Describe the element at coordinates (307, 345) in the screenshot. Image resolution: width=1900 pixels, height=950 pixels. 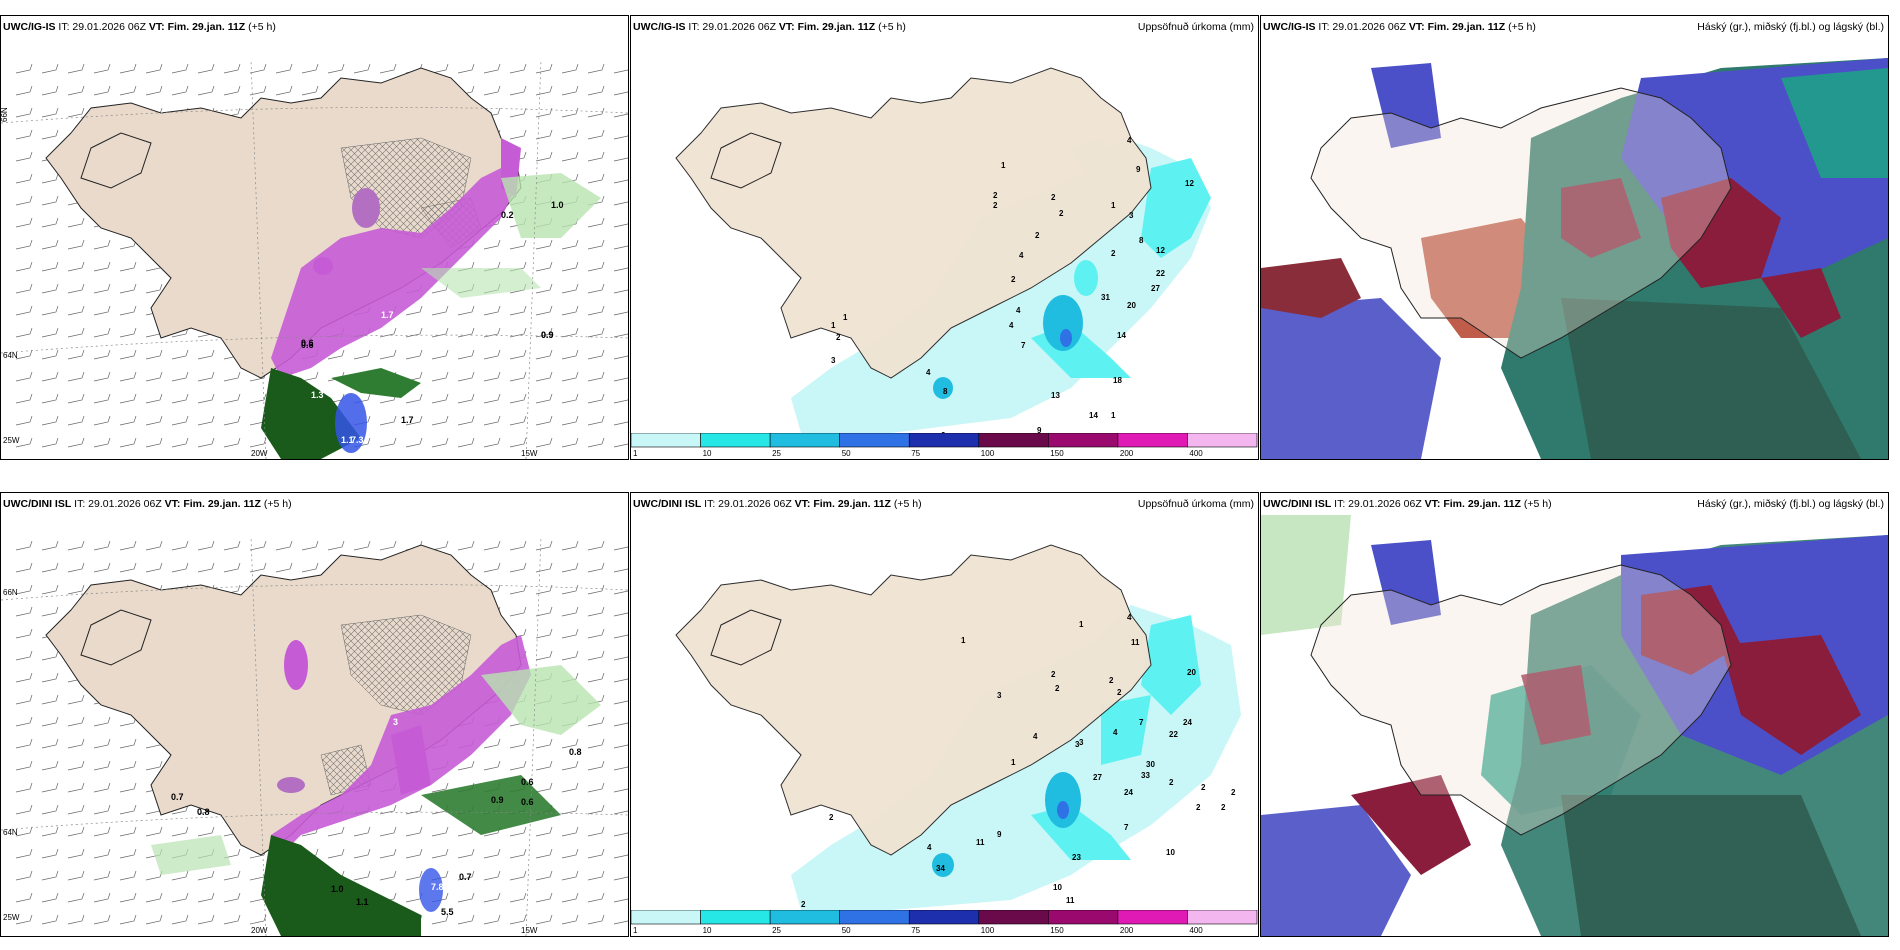
I see `svg-text: 0.6` at that location.